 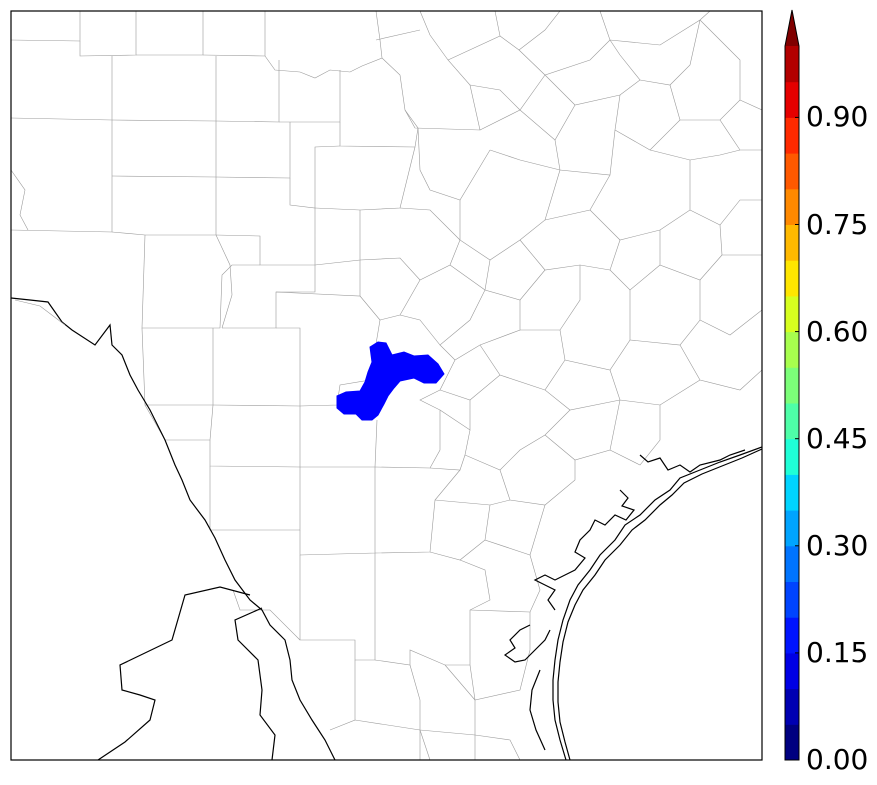 What do you see at coordinates (837, 117) in the screenshot?
I see `colorbar-tick-label: 0.90` at bounding box center [837, 117].